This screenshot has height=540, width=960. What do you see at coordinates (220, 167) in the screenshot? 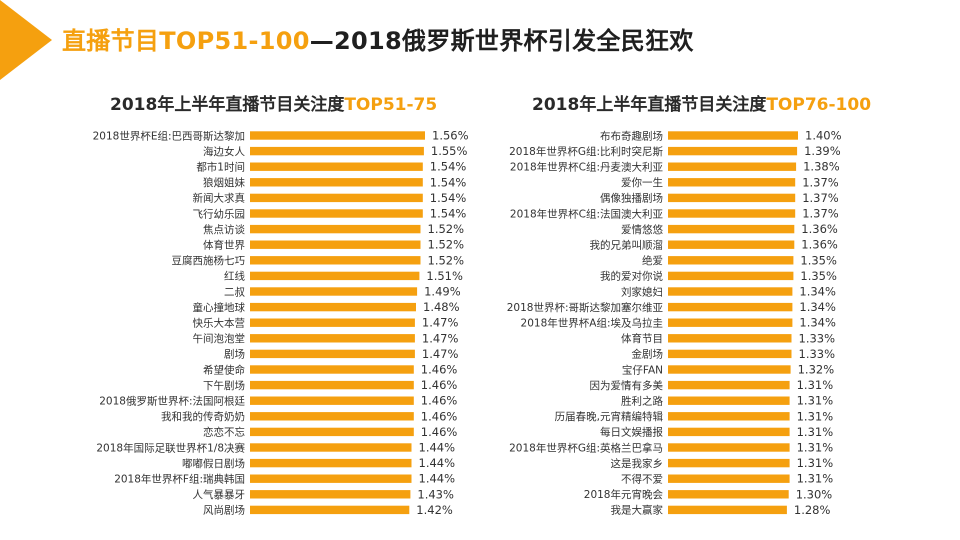
I see `category-label: 都市1时间` at bounding box center [220, 167].